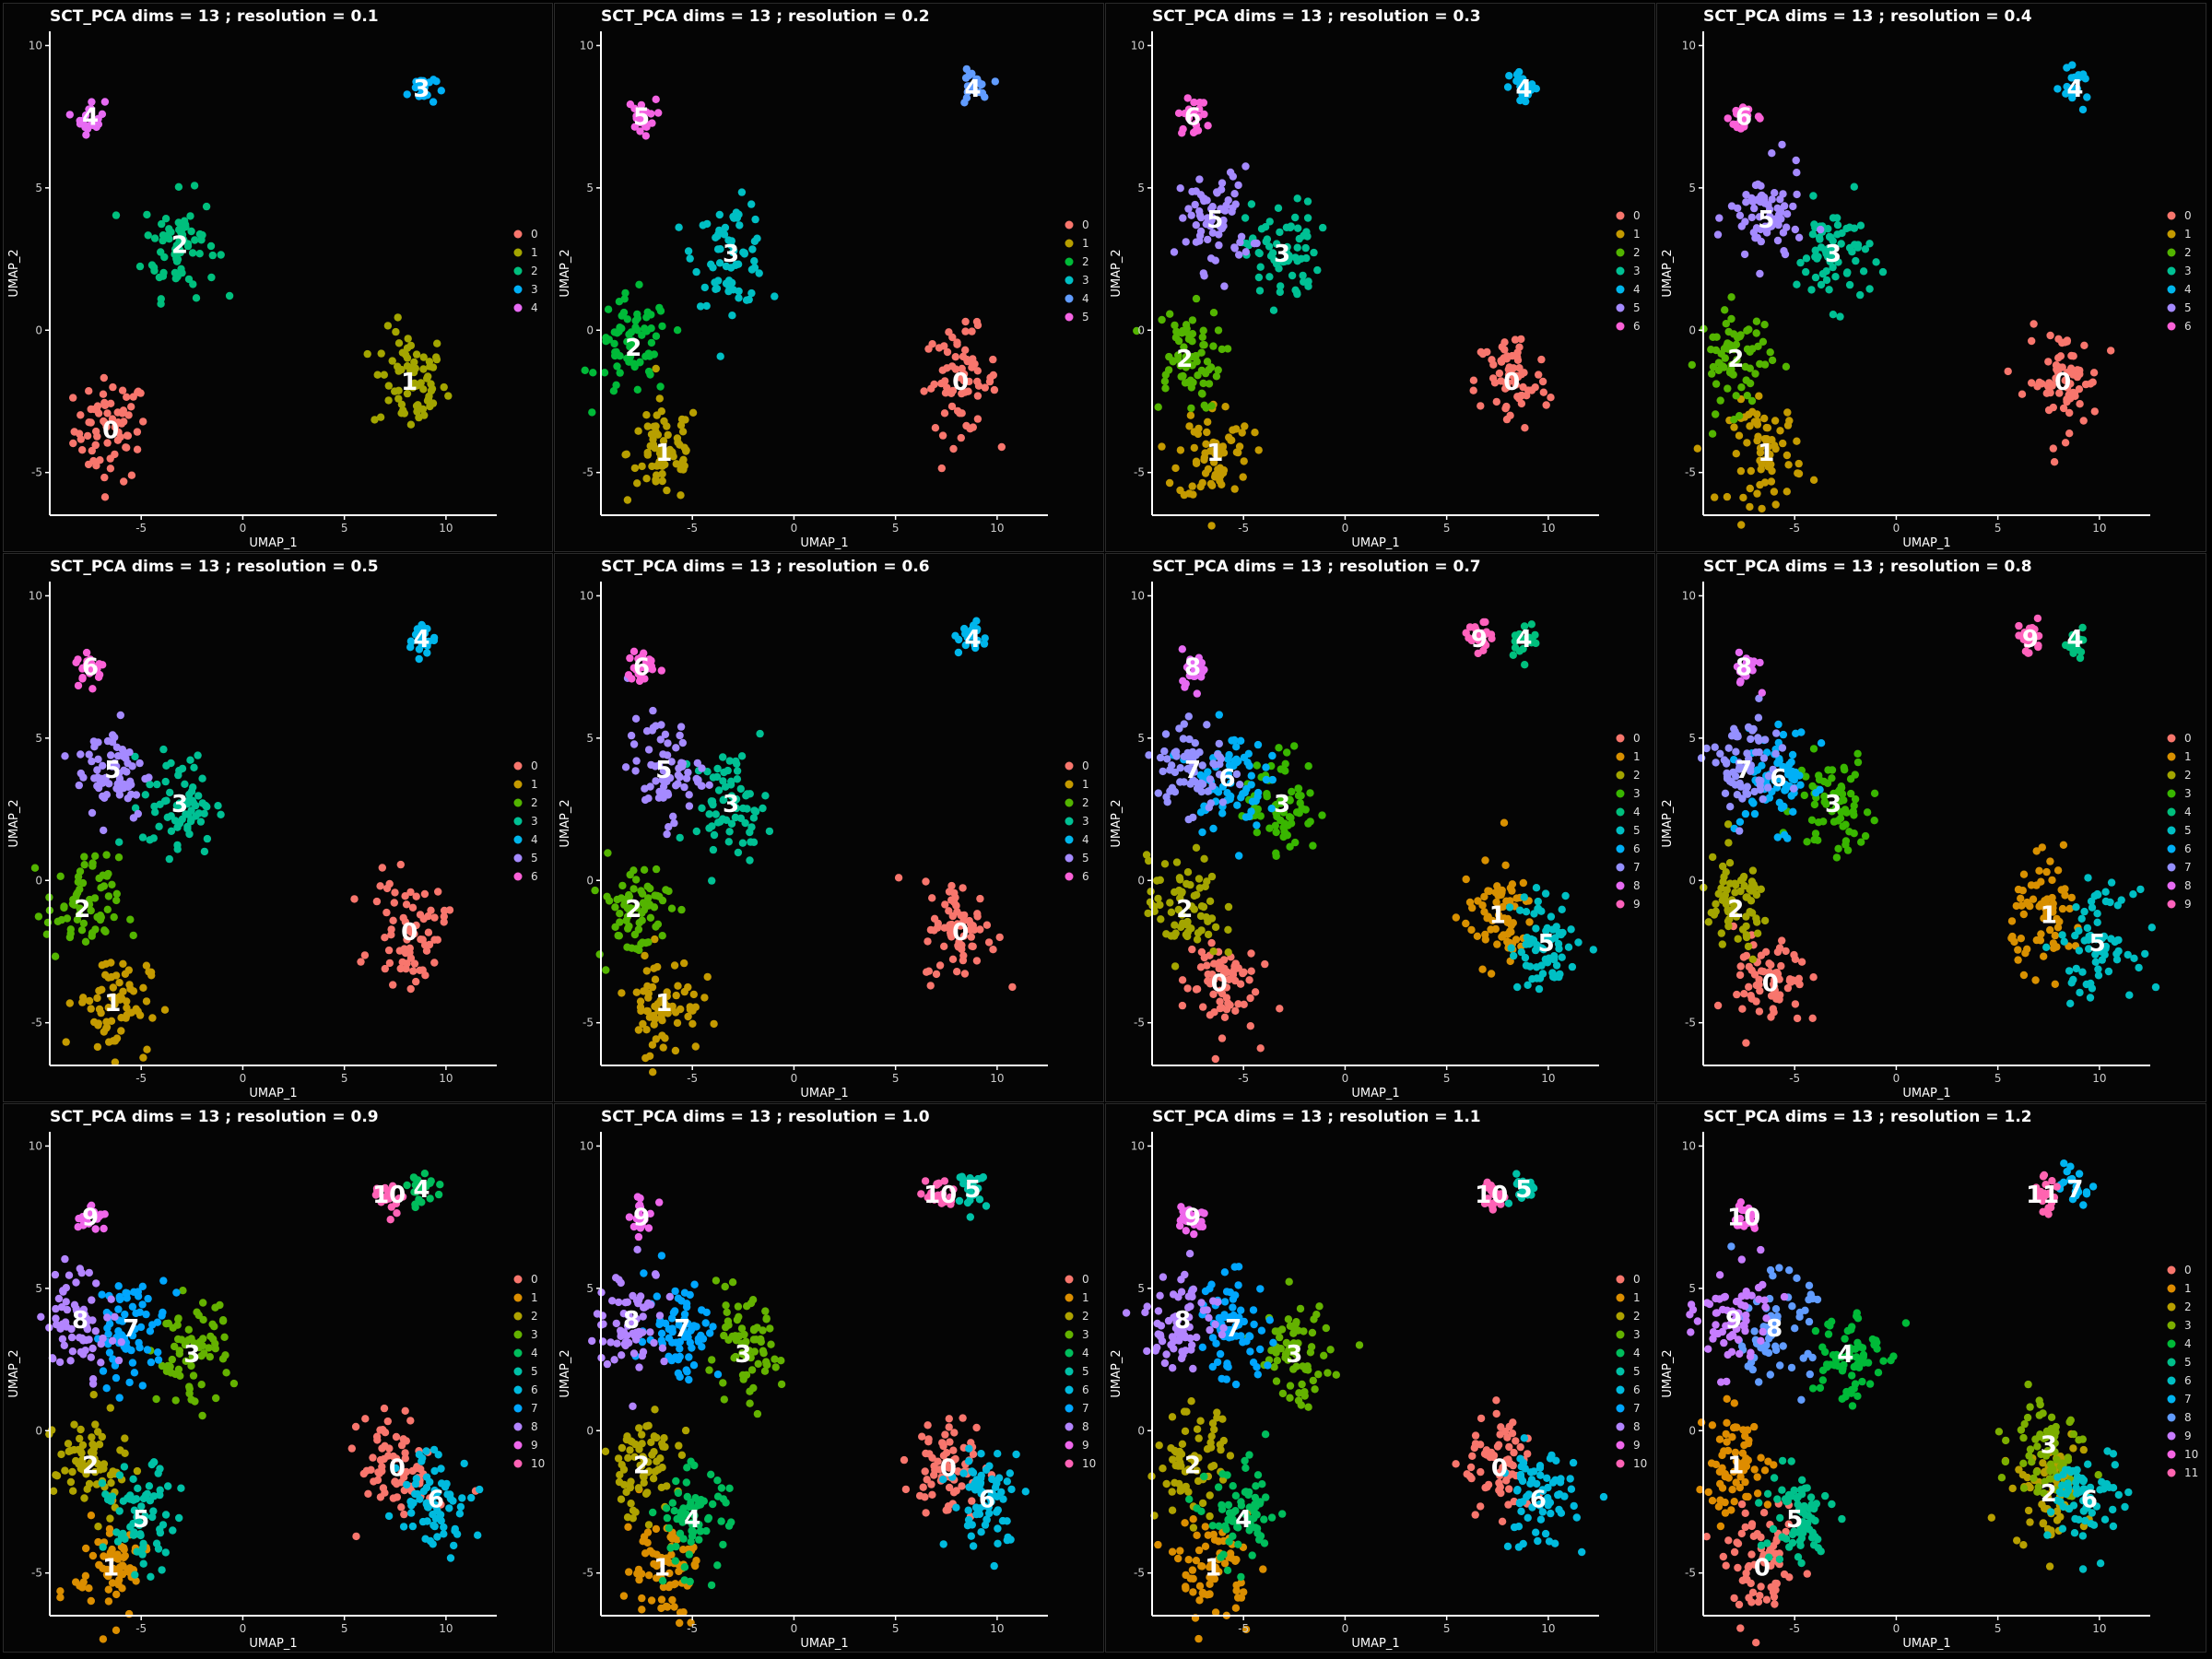 Image resolution: width=2212 pixels, height=1659 pixels. What do you see at coordinates (273, 1093) in the screenshot?
I see `x-axis-label: UMAP_1` at bounding box center [273, 1093].